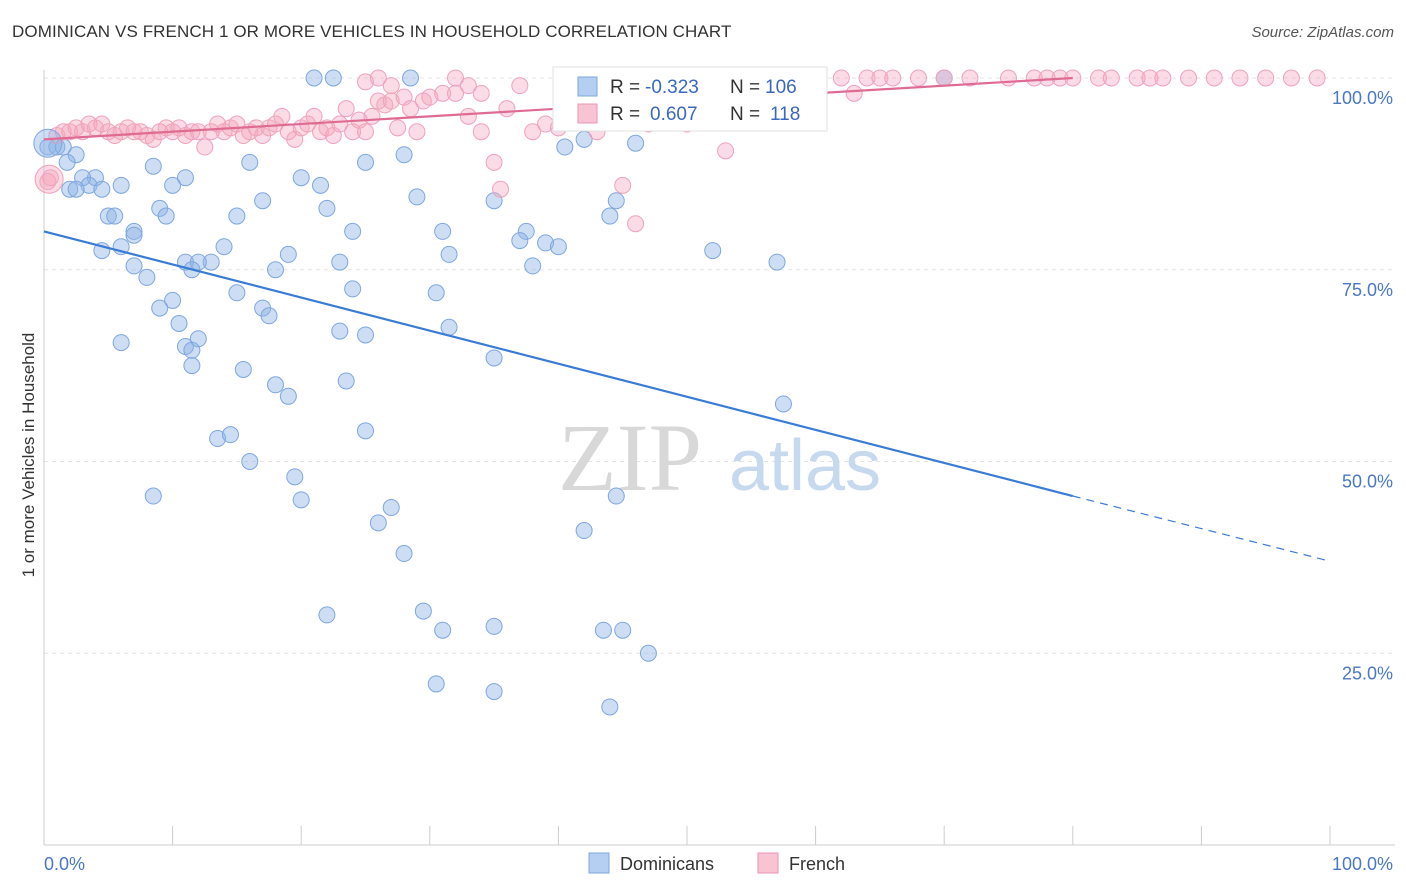 The width and height of the screenshot is (1406, 892). I want to click on watermark: ZIP atlas, so click(719, 457).